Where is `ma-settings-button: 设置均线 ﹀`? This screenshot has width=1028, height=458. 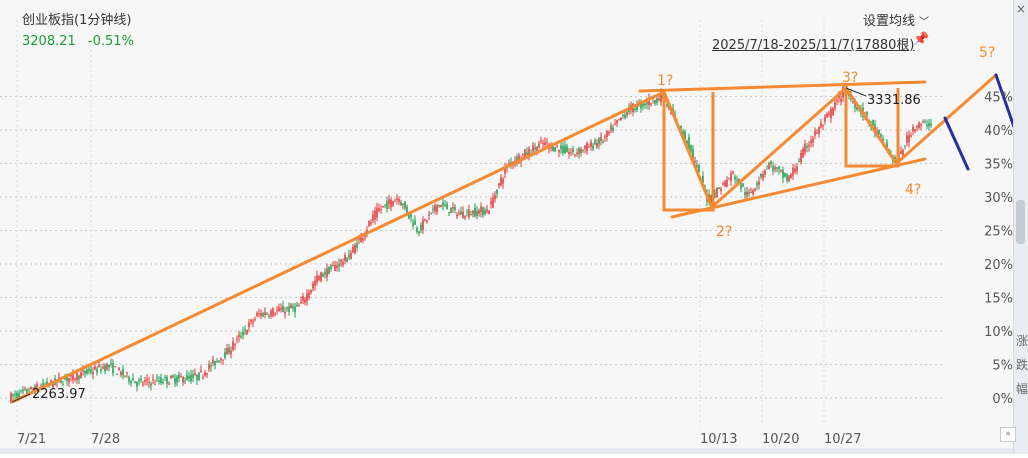 ma-settings-button: 设置均线 ﹀ is located at coordinates (896, 19).